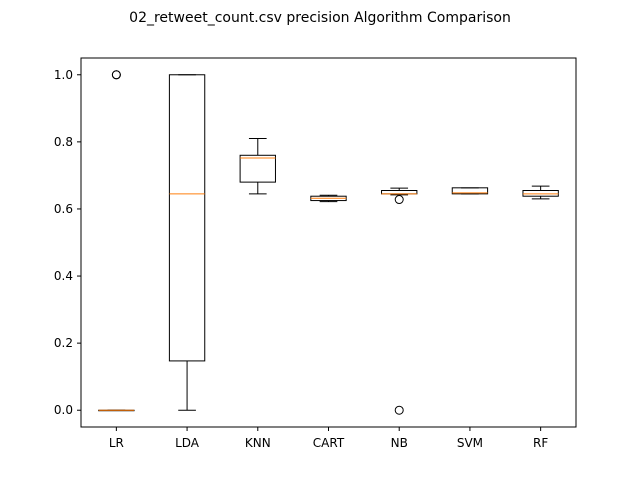  I want to click on box-knn, so click(257, 168).